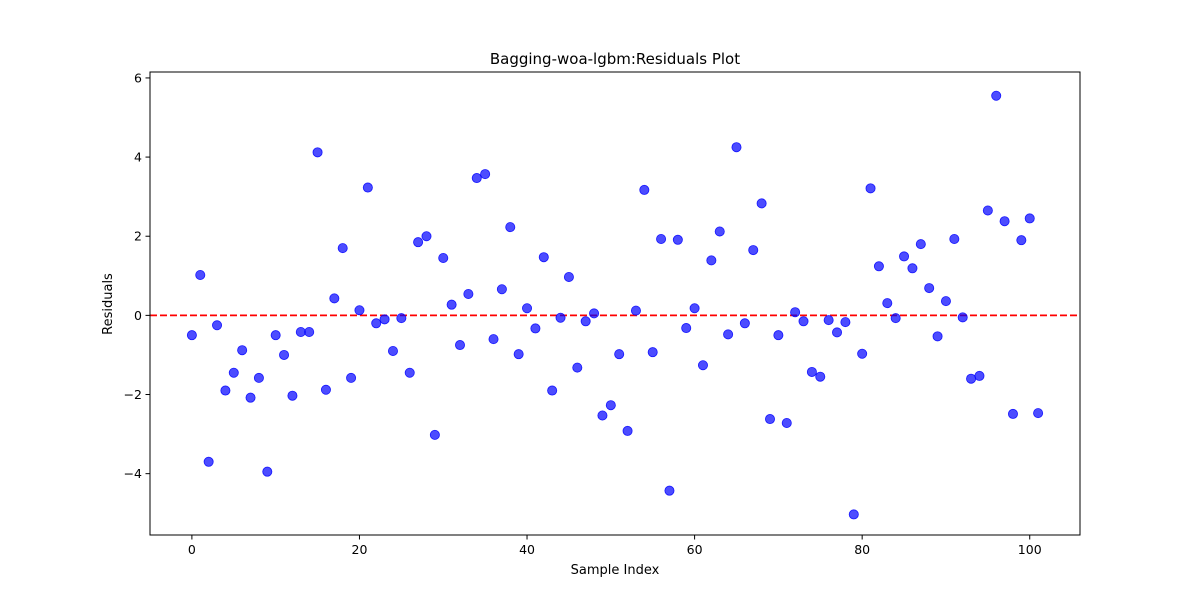  I want to click on x-axis: 0 20 40 60 80 100, so click(615, 546).